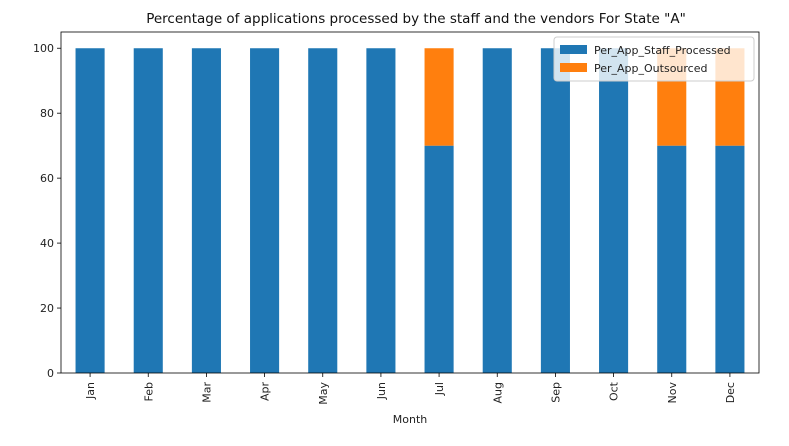  Describe the element at coordinates (555, 392) in the screenshot. I see `x-tick-label-sep: Sep` at that location.